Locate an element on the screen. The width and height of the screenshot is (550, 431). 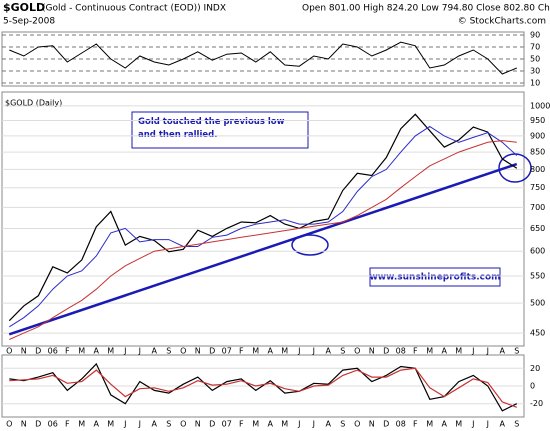
macd-line is located at coordinates (263, 387).